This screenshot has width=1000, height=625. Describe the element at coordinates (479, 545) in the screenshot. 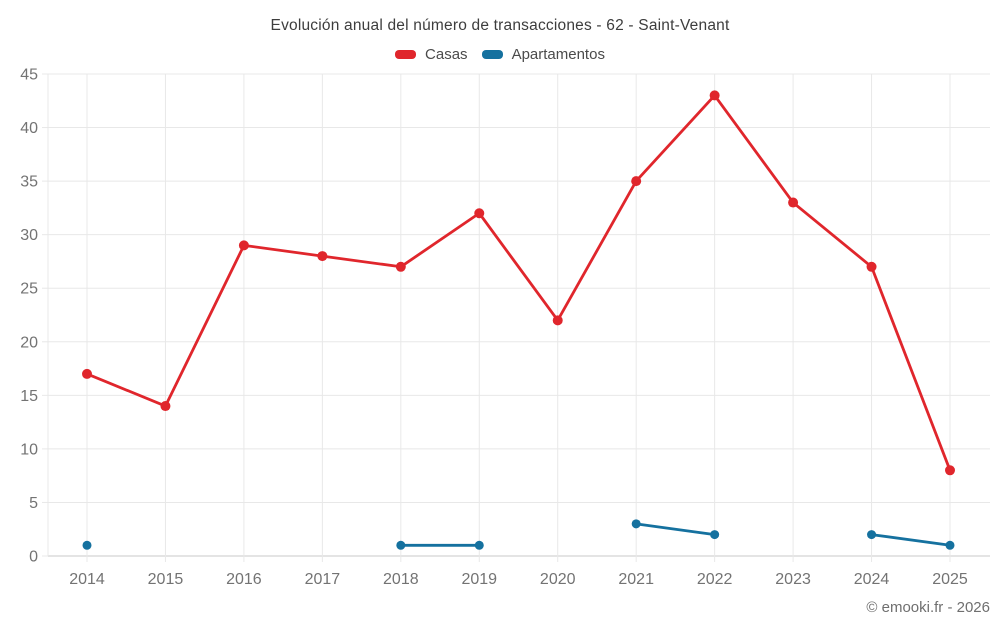

I see `data-point-apartamentos-2019` at that location.